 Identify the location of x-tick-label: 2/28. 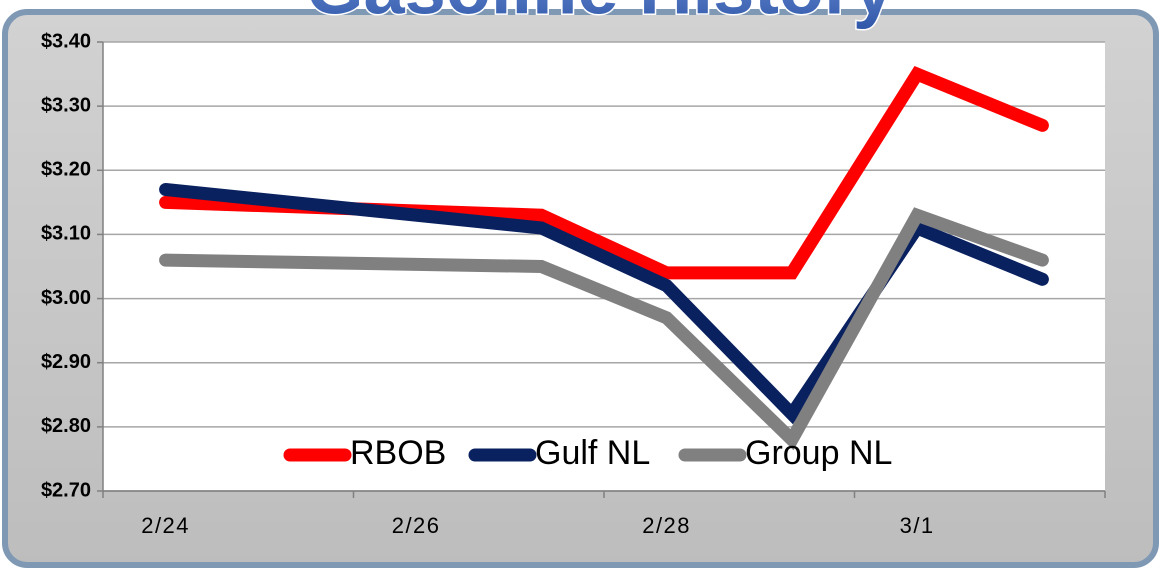
(666, 525).